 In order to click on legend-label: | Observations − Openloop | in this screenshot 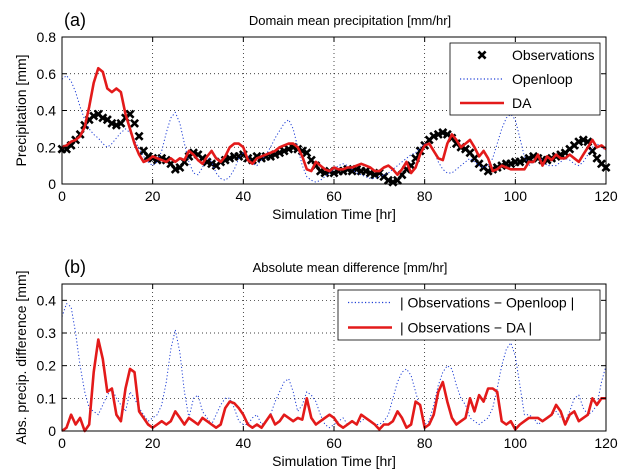, I will do `click(487, 303)`.